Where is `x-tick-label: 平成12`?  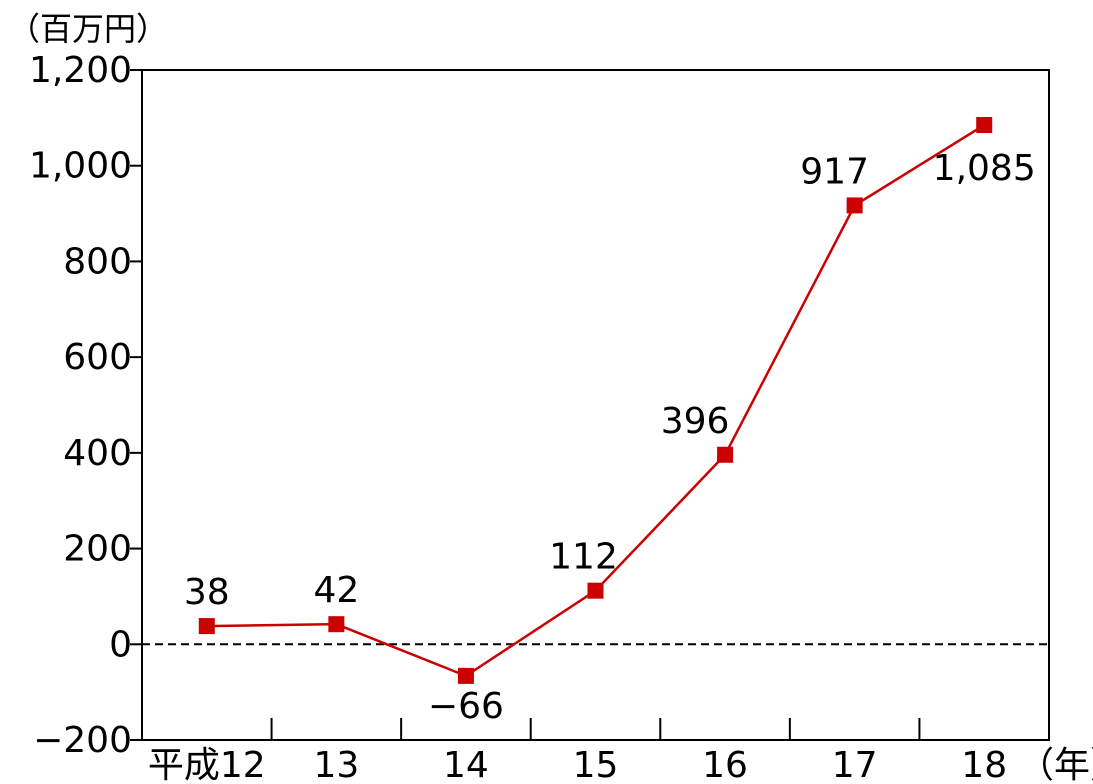
x-tick-label: 平成12 is located at coordinates (207, 764).